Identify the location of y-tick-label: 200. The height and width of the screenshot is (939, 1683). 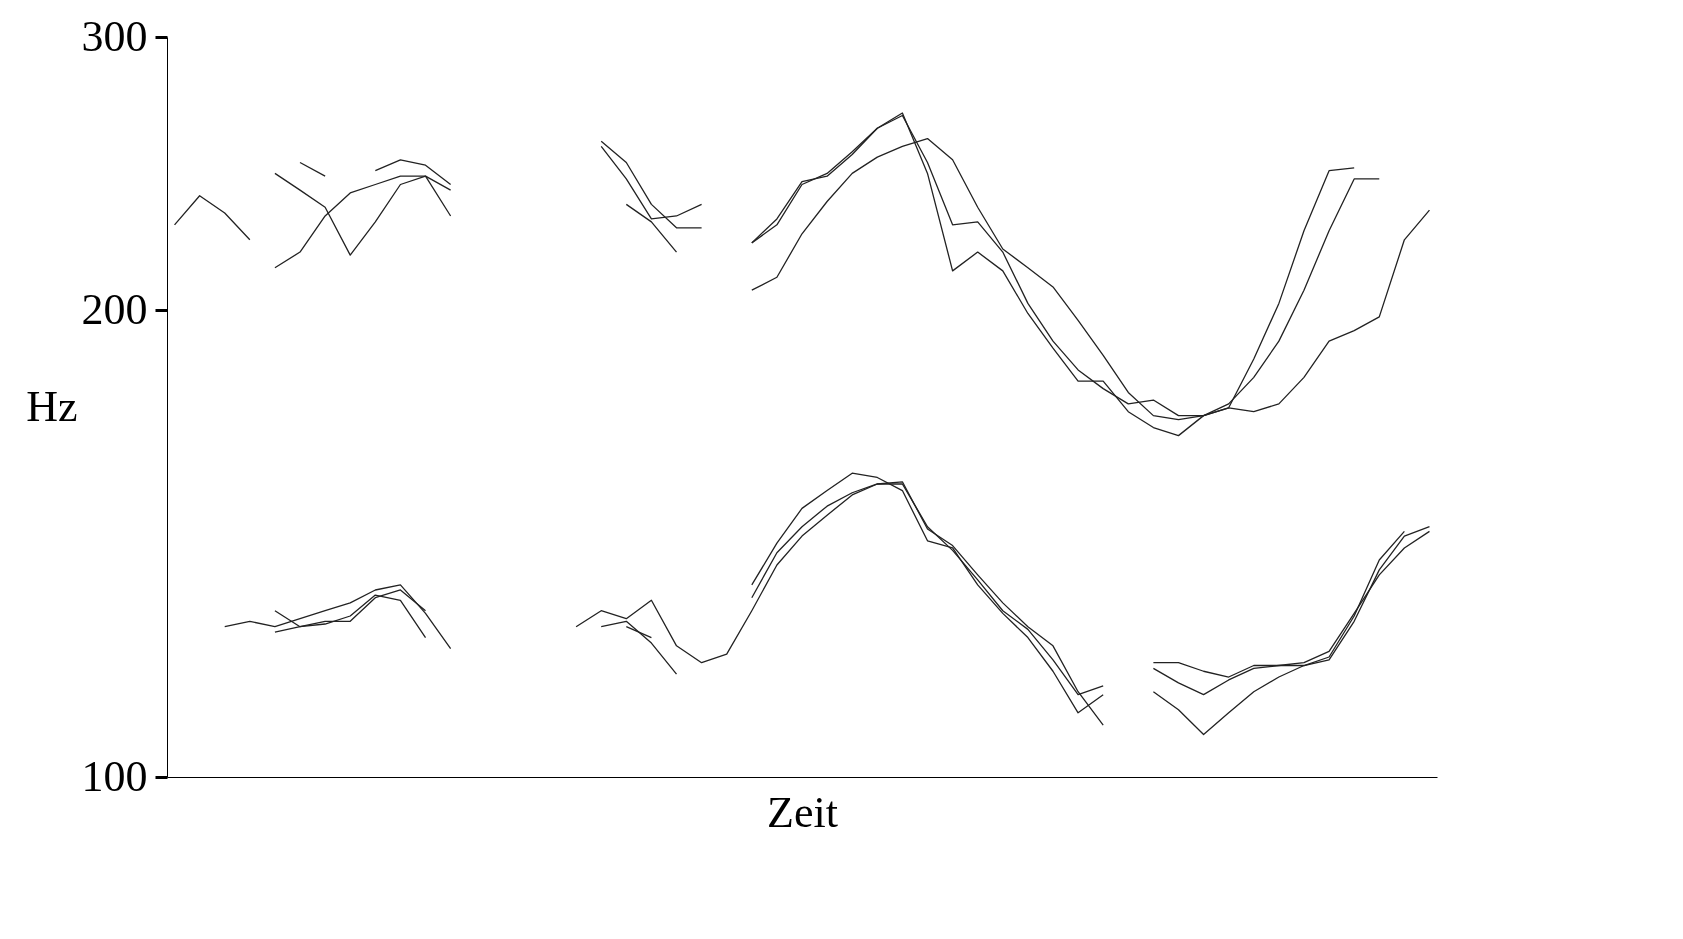
(114, 309).